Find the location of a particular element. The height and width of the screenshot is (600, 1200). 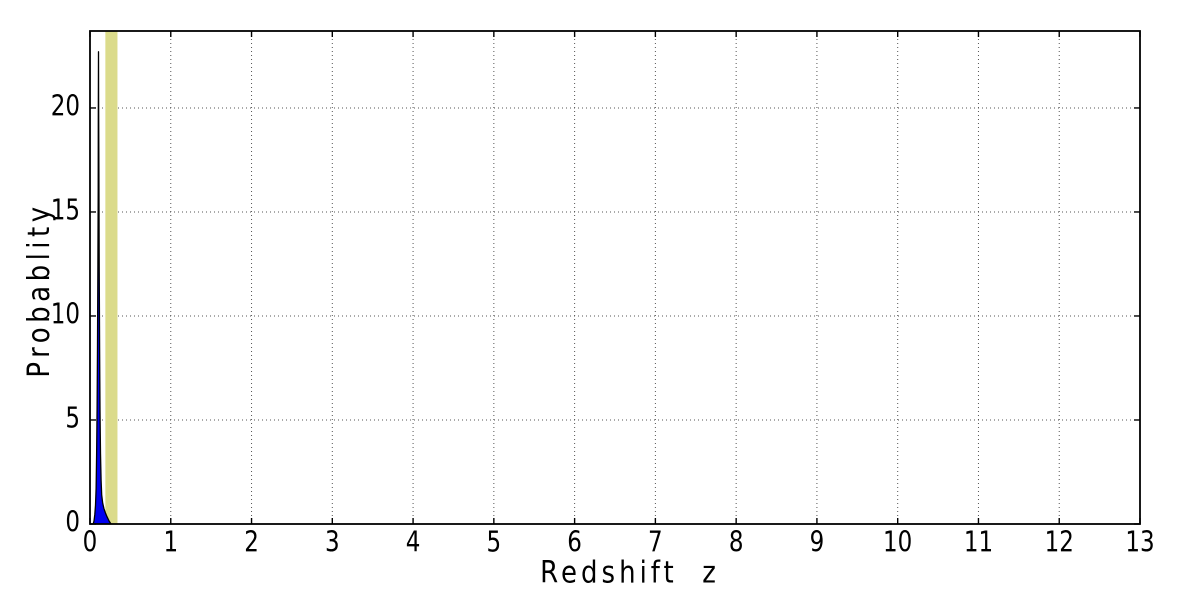

x-tick-label: 8 is located at coordinates (736, 543).